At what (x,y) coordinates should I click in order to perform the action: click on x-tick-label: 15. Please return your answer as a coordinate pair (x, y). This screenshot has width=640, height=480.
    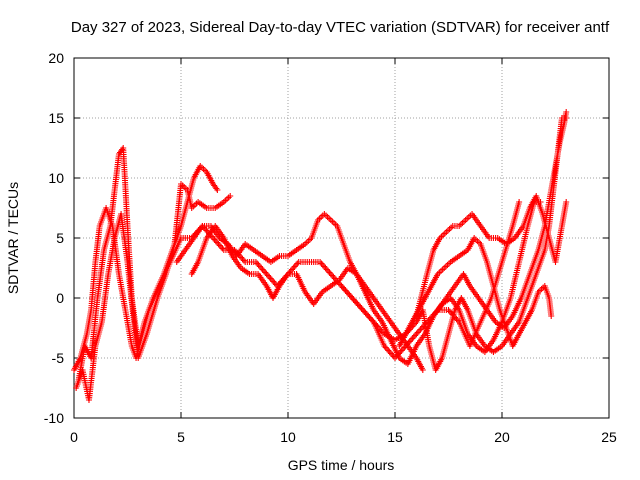
    Looking at the image, I should click on (395, 437).